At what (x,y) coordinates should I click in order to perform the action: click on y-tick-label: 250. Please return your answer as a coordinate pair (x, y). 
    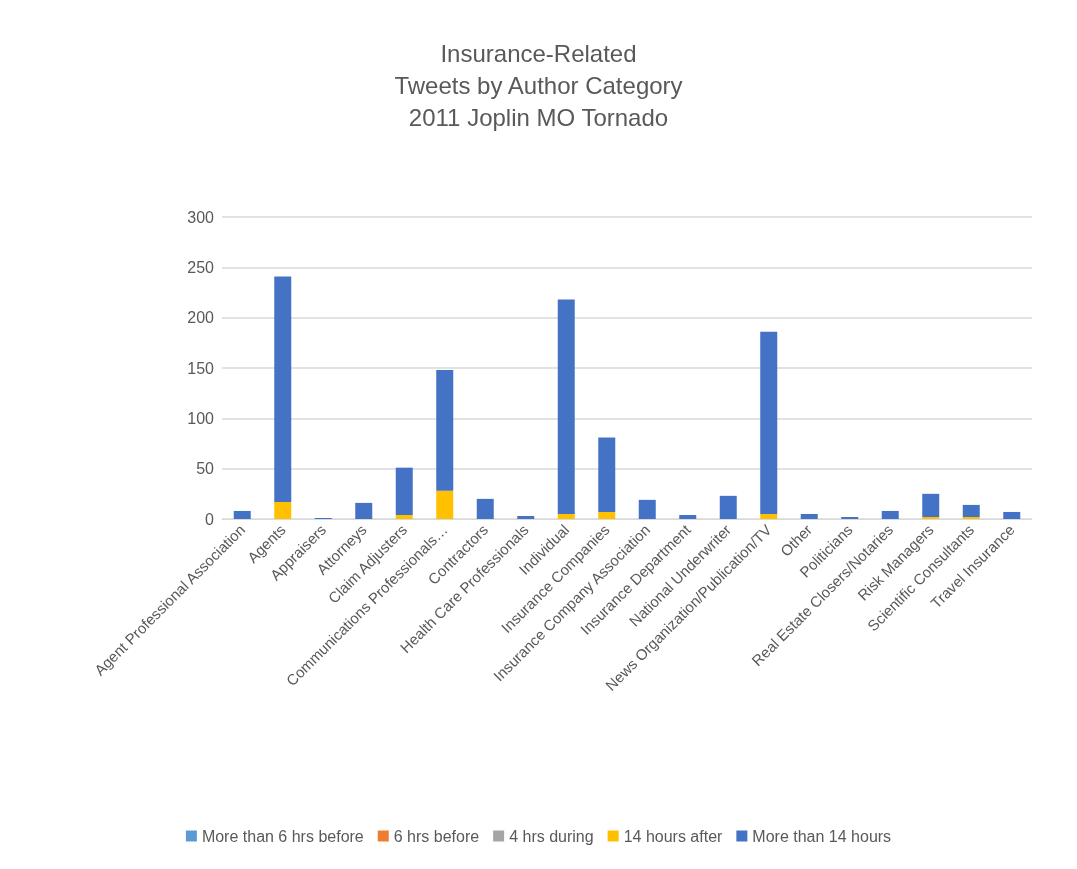
    Looking at the image, I should click on (201, 267).